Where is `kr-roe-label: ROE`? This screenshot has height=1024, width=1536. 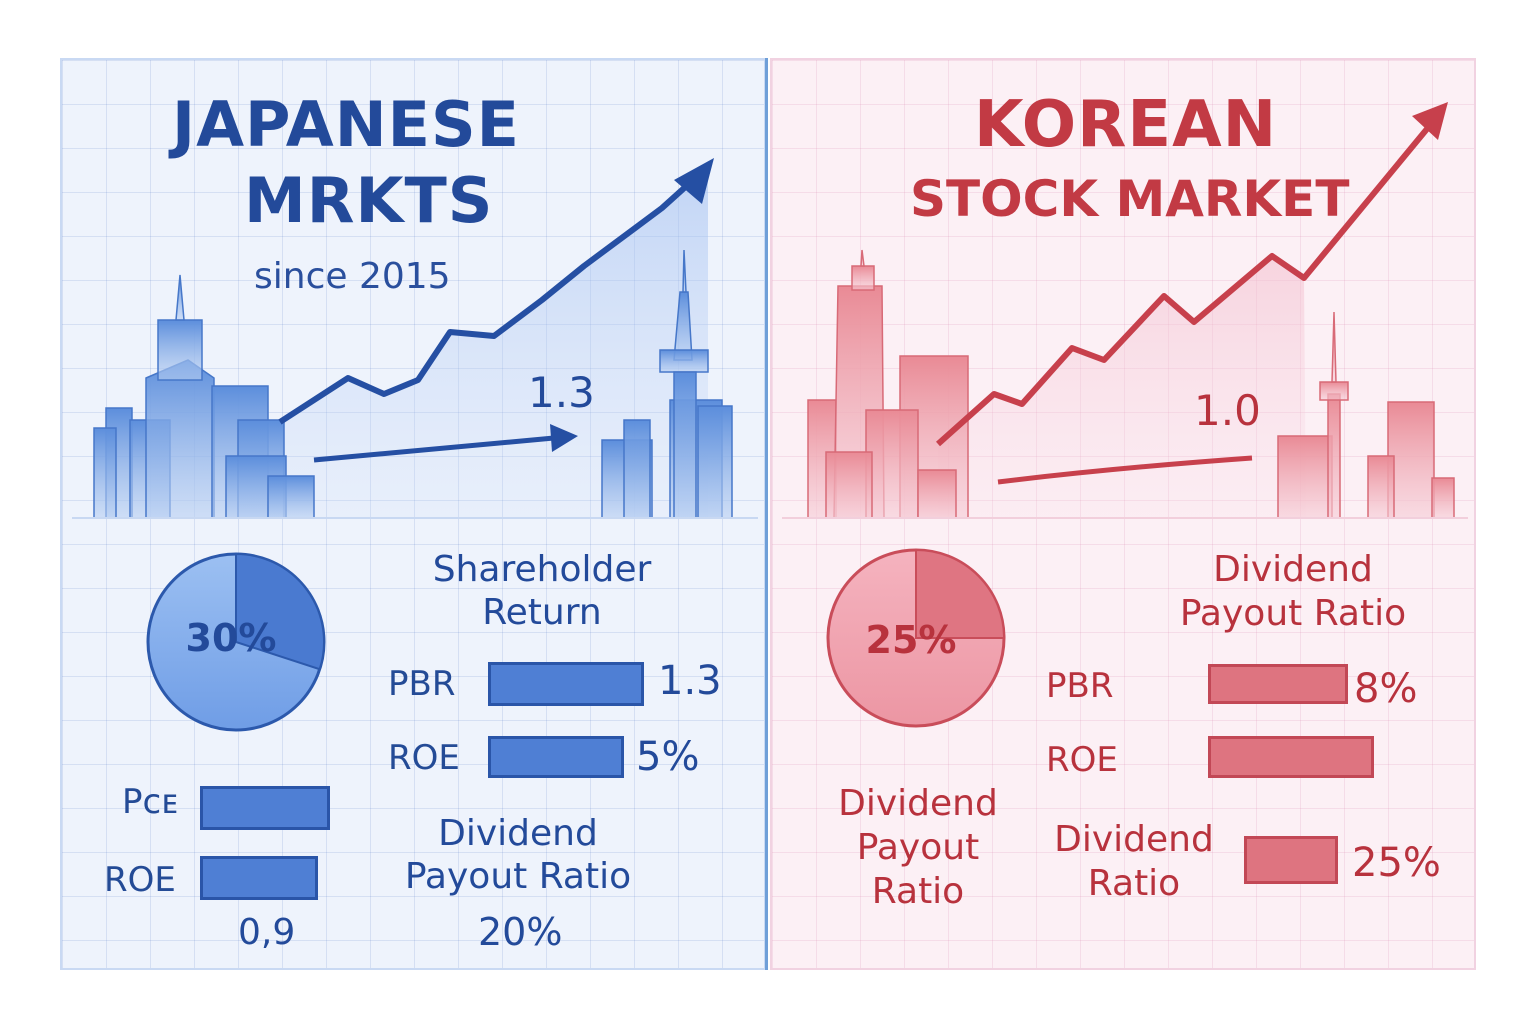 kr-roe-label: ROE is located at coordinates (1082, 760).